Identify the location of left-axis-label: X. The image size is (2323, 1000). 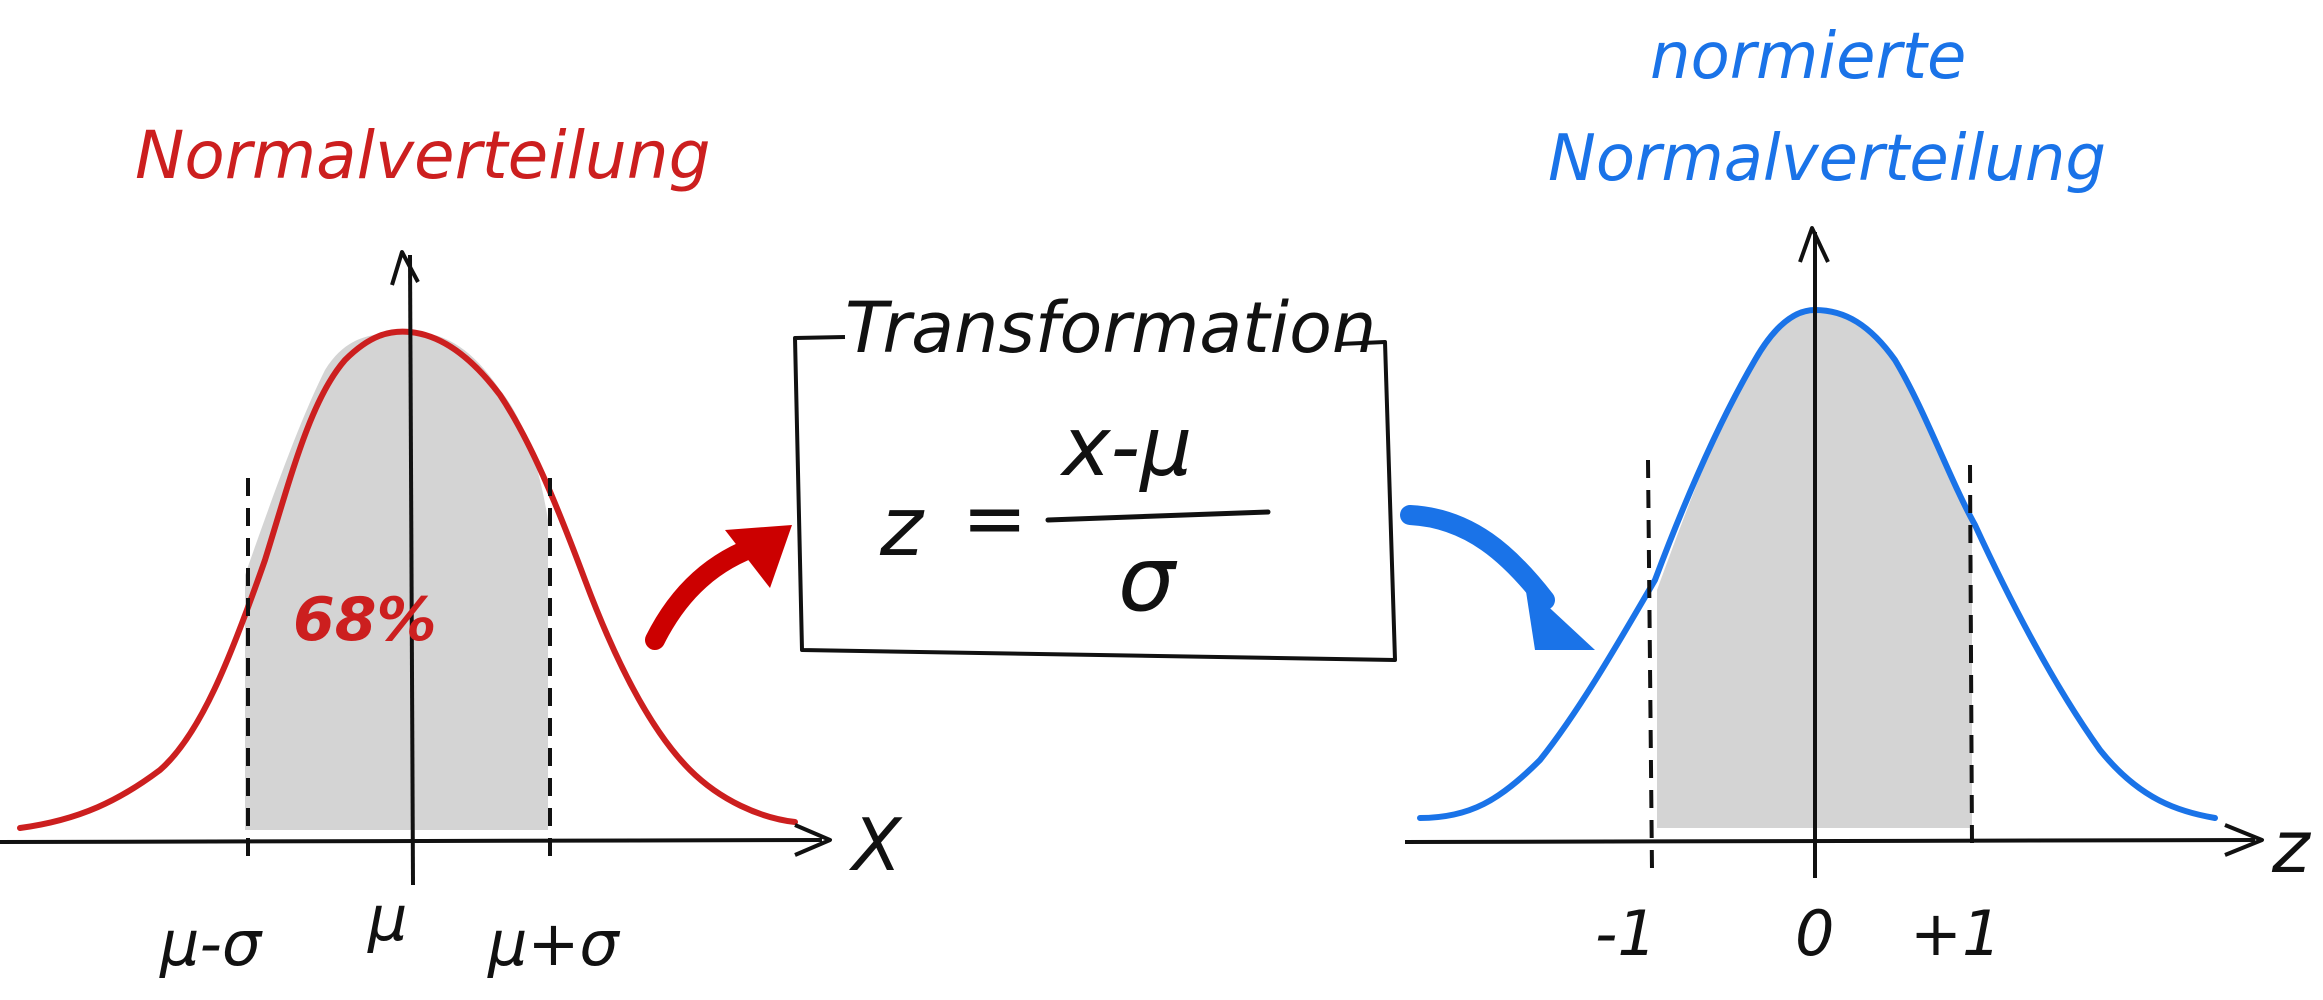
(875, 845).